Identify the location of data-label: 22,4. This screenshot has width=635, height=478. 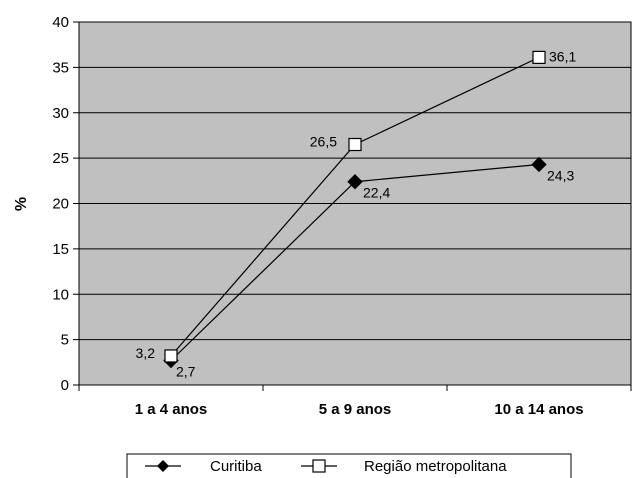
(376, 193).